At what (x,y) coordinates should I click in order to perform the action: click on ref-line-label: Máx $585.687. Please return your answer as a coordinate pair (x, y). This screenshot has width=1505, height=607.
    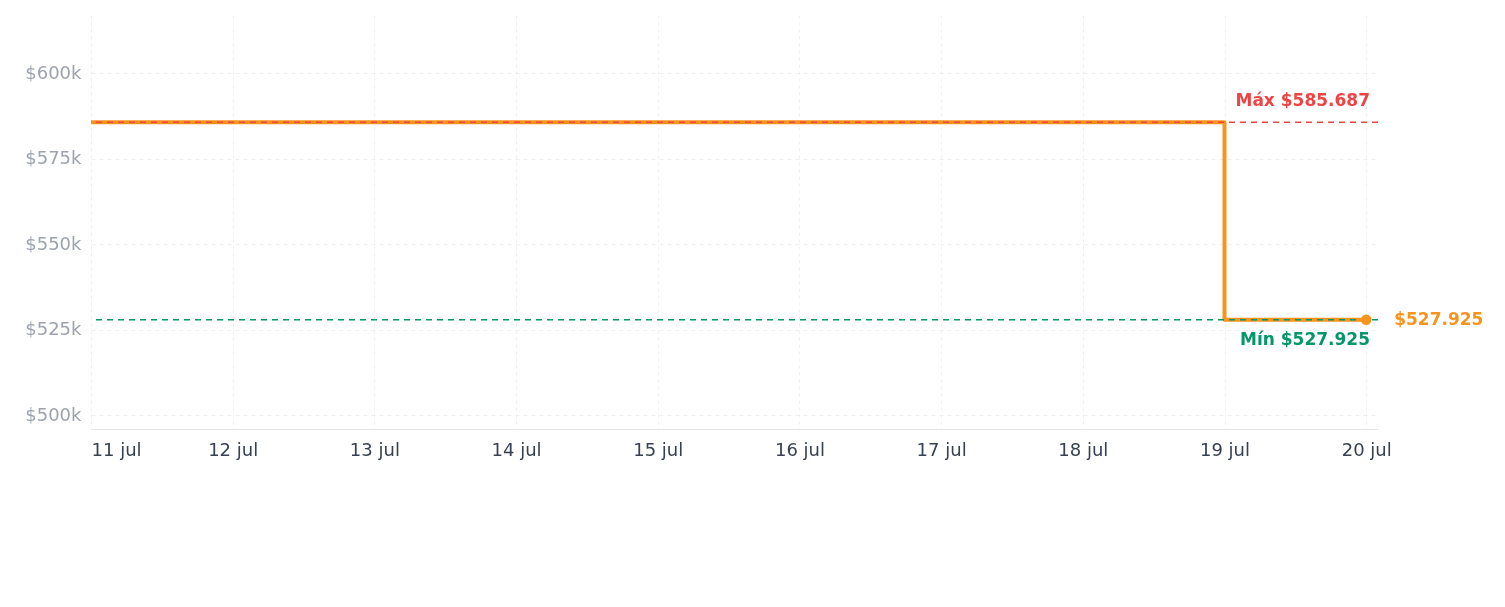
    Looking at the image, I should click on (1302, 100).